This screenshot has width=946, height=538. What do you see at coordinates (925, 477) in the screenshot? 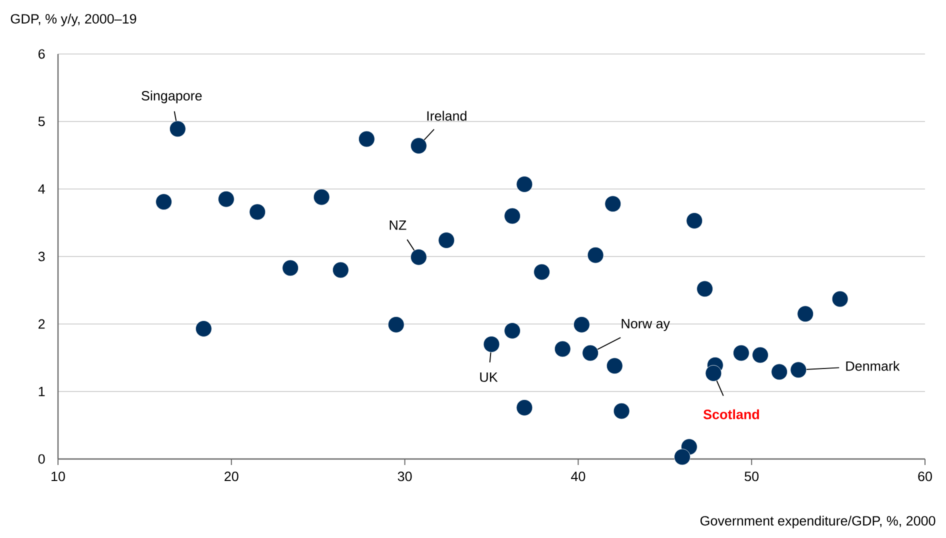
I see `x-tick-label: 60` at bounding box center [925, 477].